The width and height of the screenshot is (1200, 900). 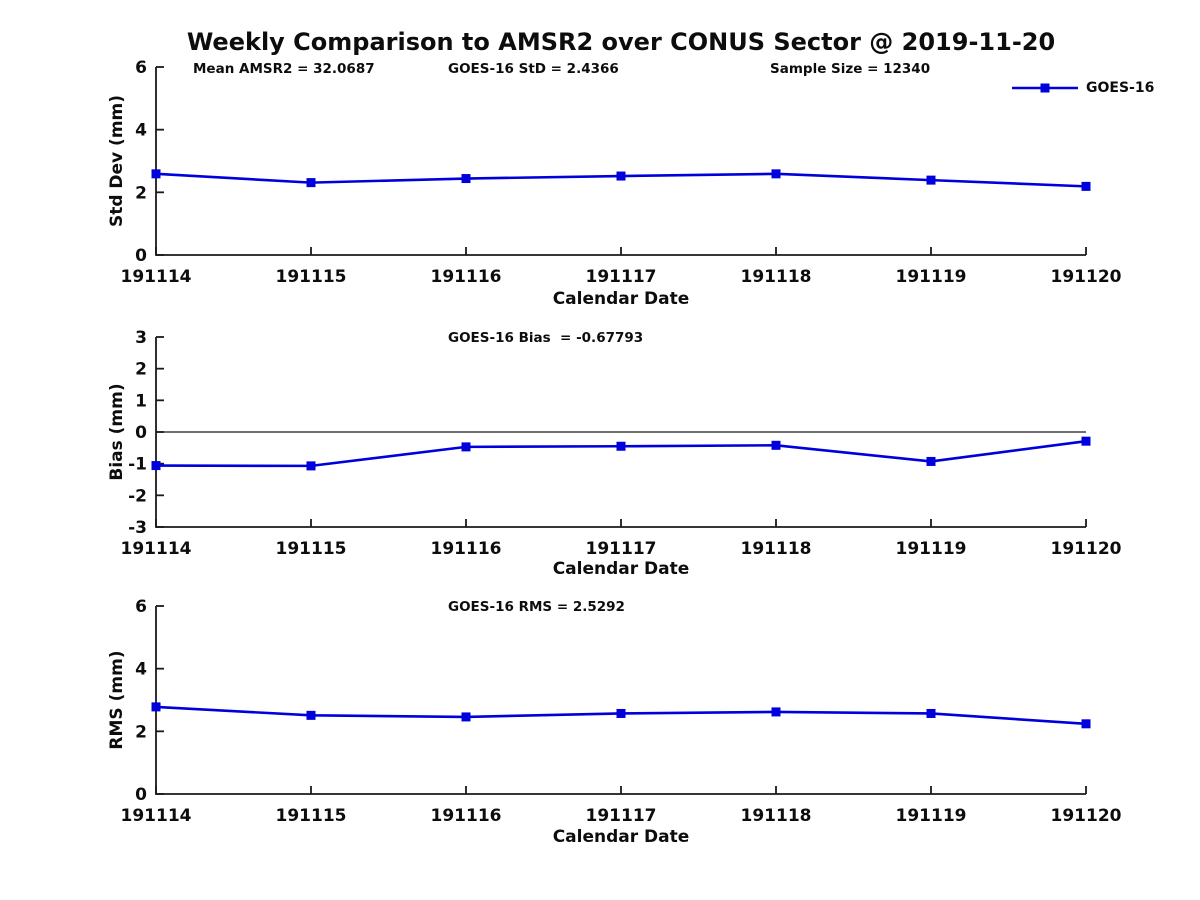 What do you see at coordinates (137, 496) in the screenshot?
I see `svg-text: -2` at bounding box center [137, 496].